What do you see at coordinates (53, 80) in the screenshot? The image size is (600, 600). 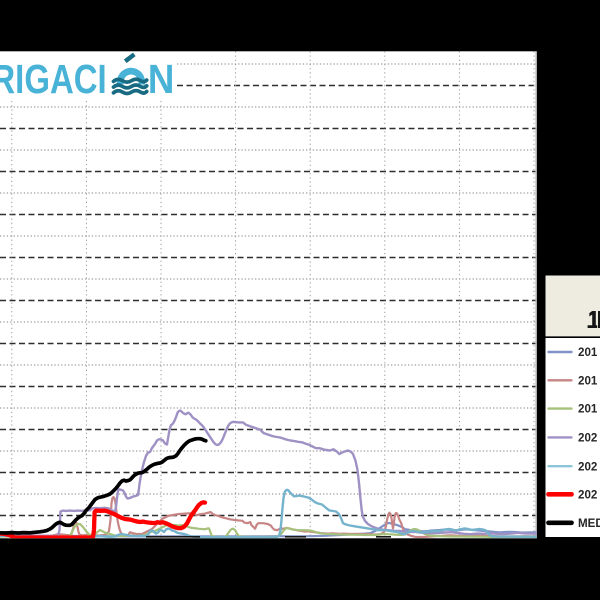 I see `svg-text: RIGACI` at bounding box center [53, 80].